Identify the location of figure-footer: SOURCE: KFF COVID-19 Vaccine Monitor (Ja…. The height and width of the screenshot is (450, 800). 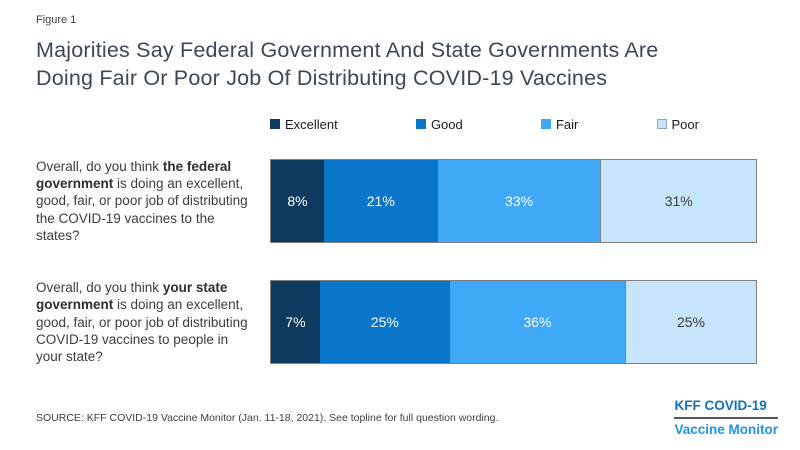
(407, 418).